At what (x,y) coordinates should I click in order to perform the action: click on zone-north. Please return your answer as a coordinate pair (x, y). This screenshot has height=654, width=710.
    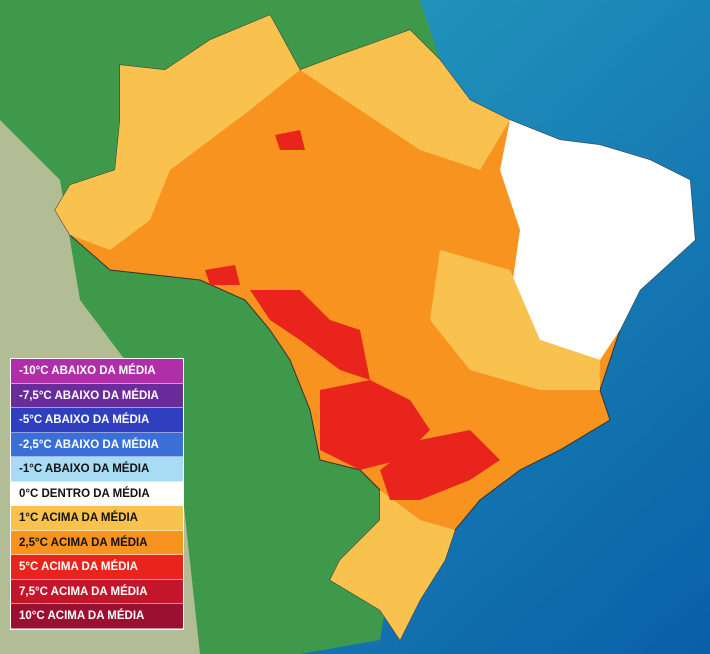
    Looking at the image, I should click on (177, 132).